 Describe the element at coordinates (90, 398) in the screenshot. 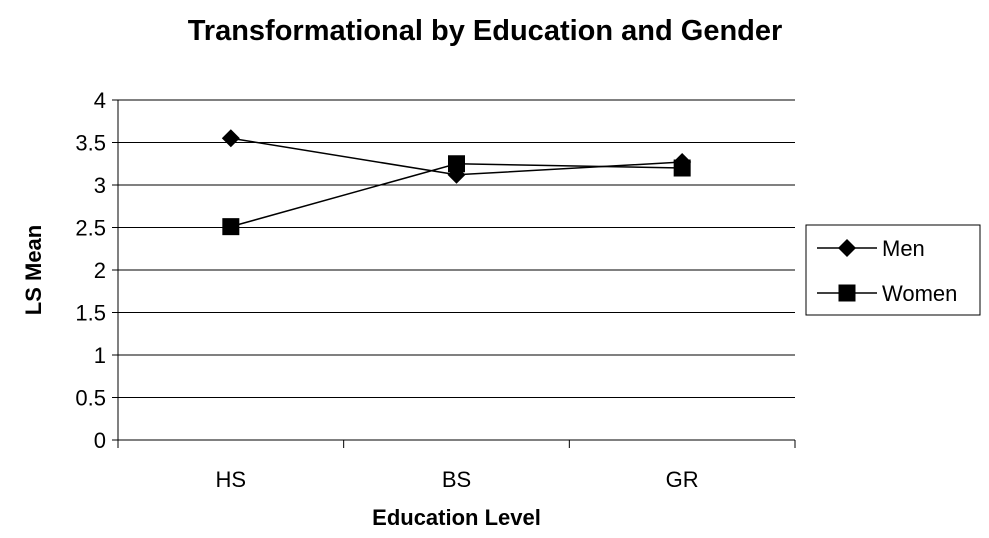

I see `y-tick-label: 0.5` at that location.